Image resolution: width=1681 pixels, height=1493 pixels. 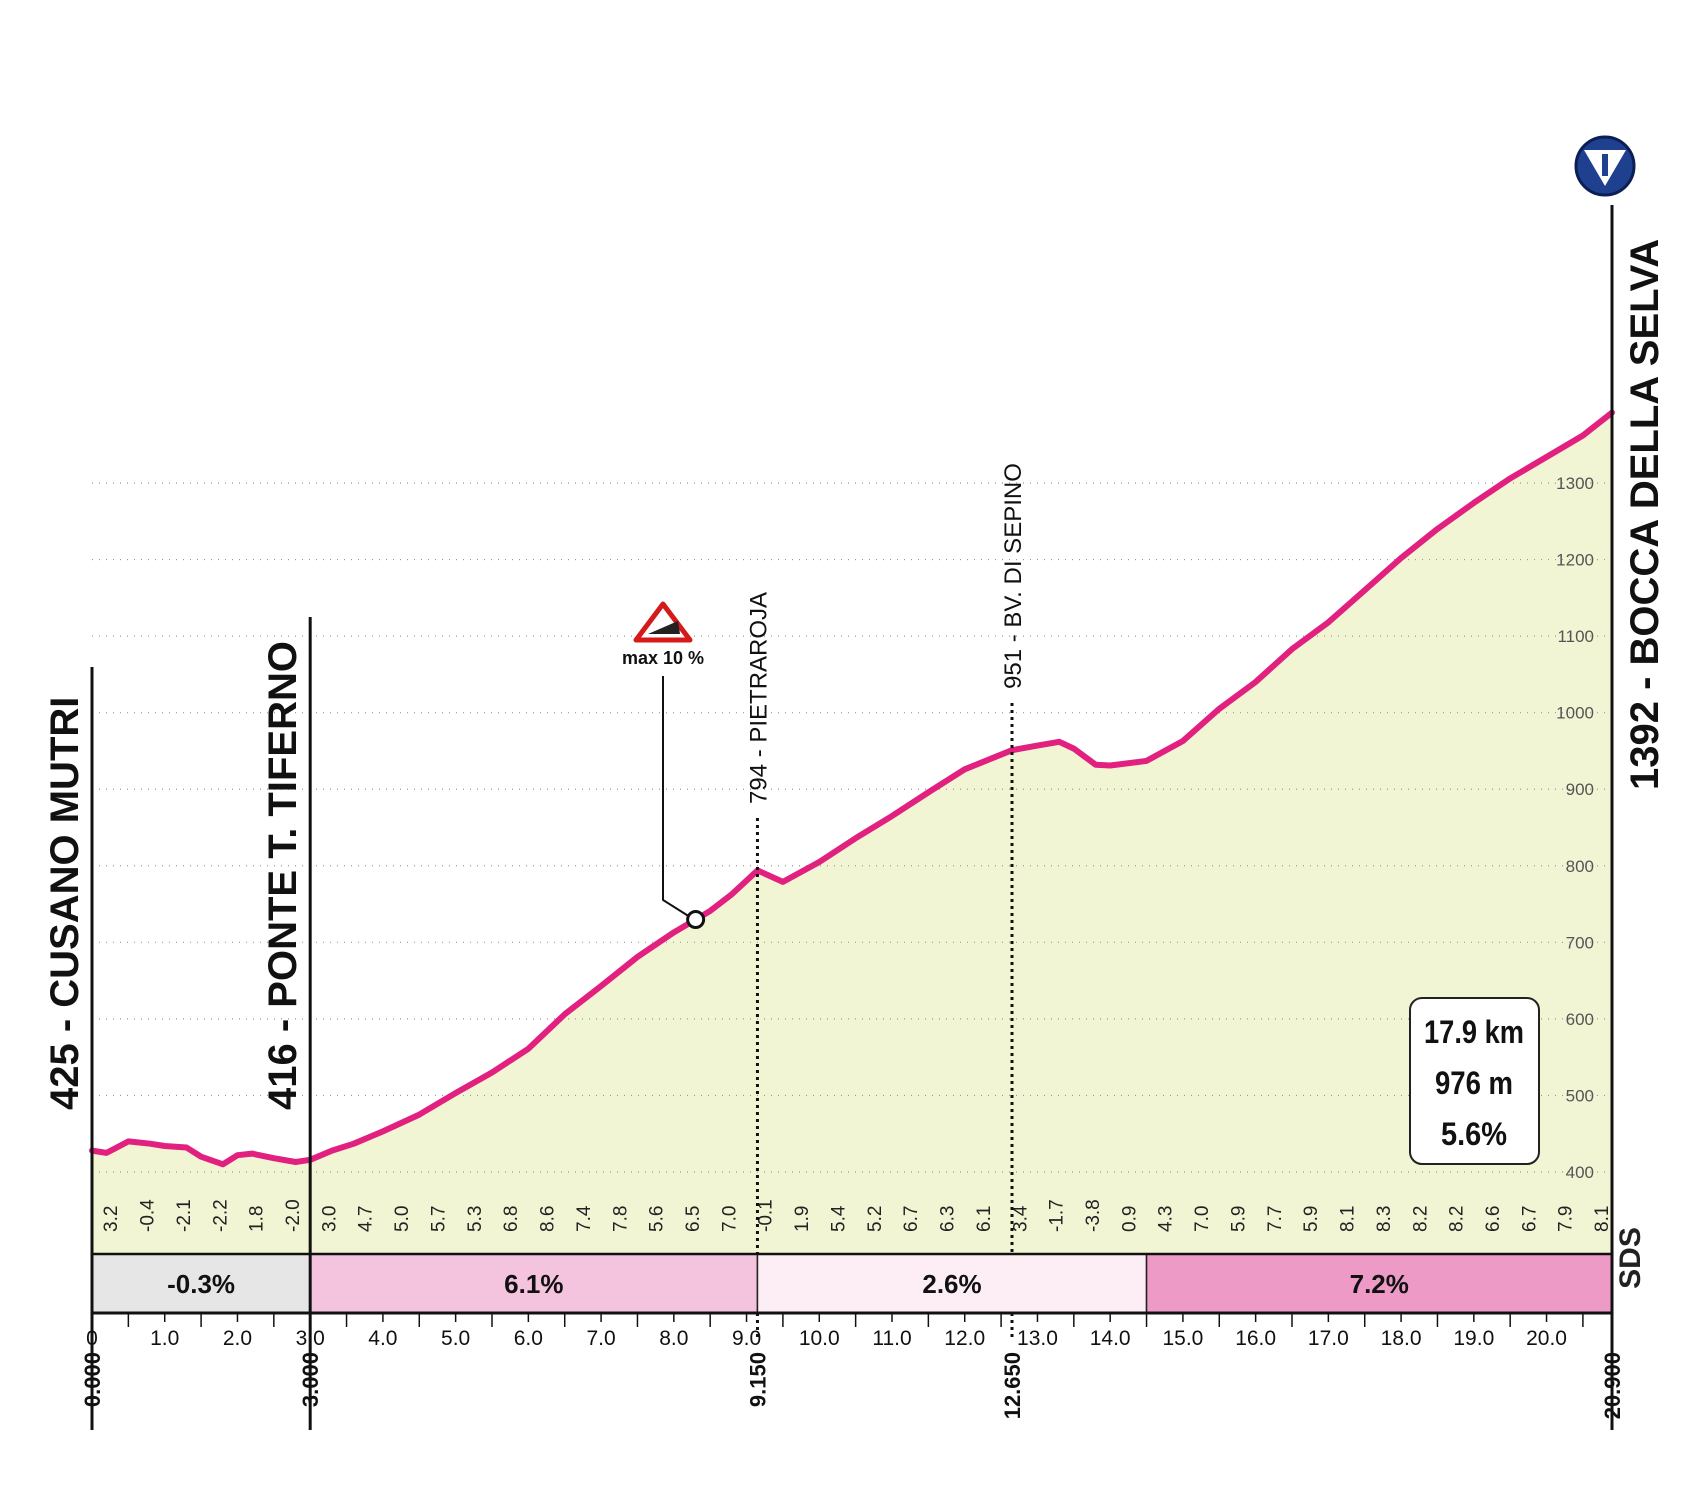 What do you see at coordinates (1575, 828) in the screenshot?
I see `altitude-axis: 400 500 600 700 800 900 1000 1100 1200 1300` at bounding box center [1575, 828].